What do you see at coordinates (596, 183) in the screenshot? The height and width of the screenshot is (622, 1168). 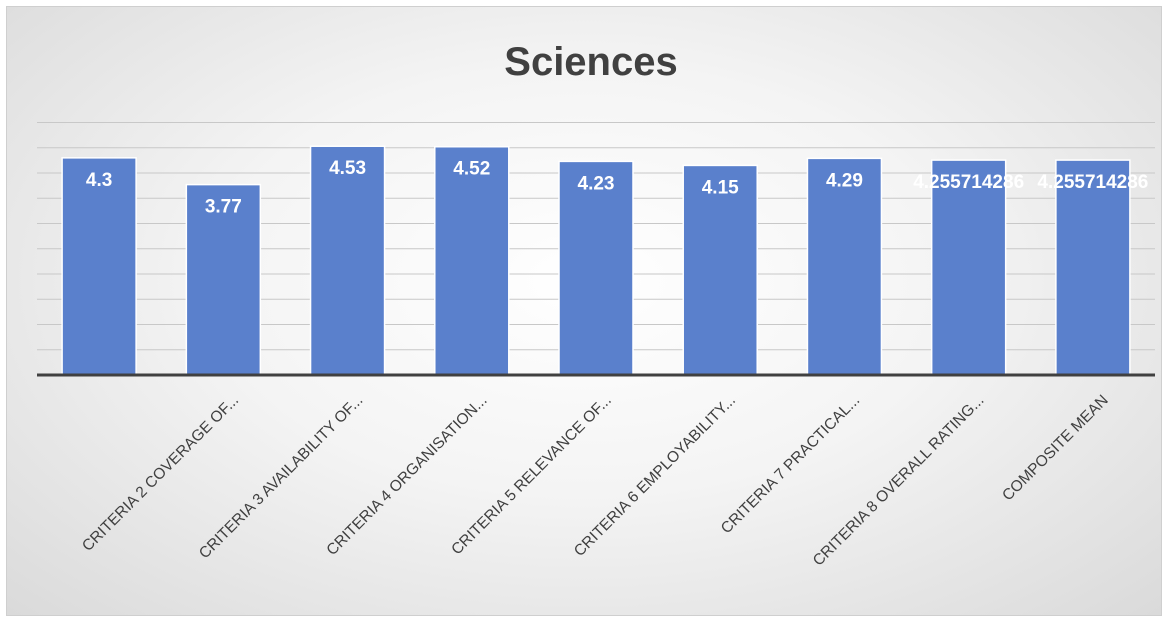 I see `data-label: 4.23` at bounding box center [596, 183].